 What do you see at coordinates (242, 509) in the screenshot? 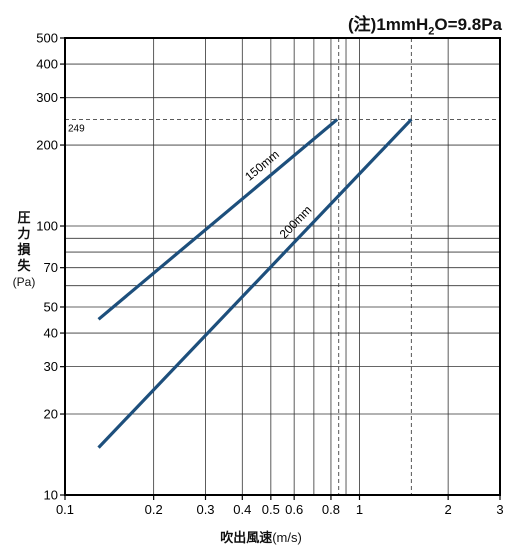
I see `x-tick-label: 0.4` at bounding box center [242, 509].